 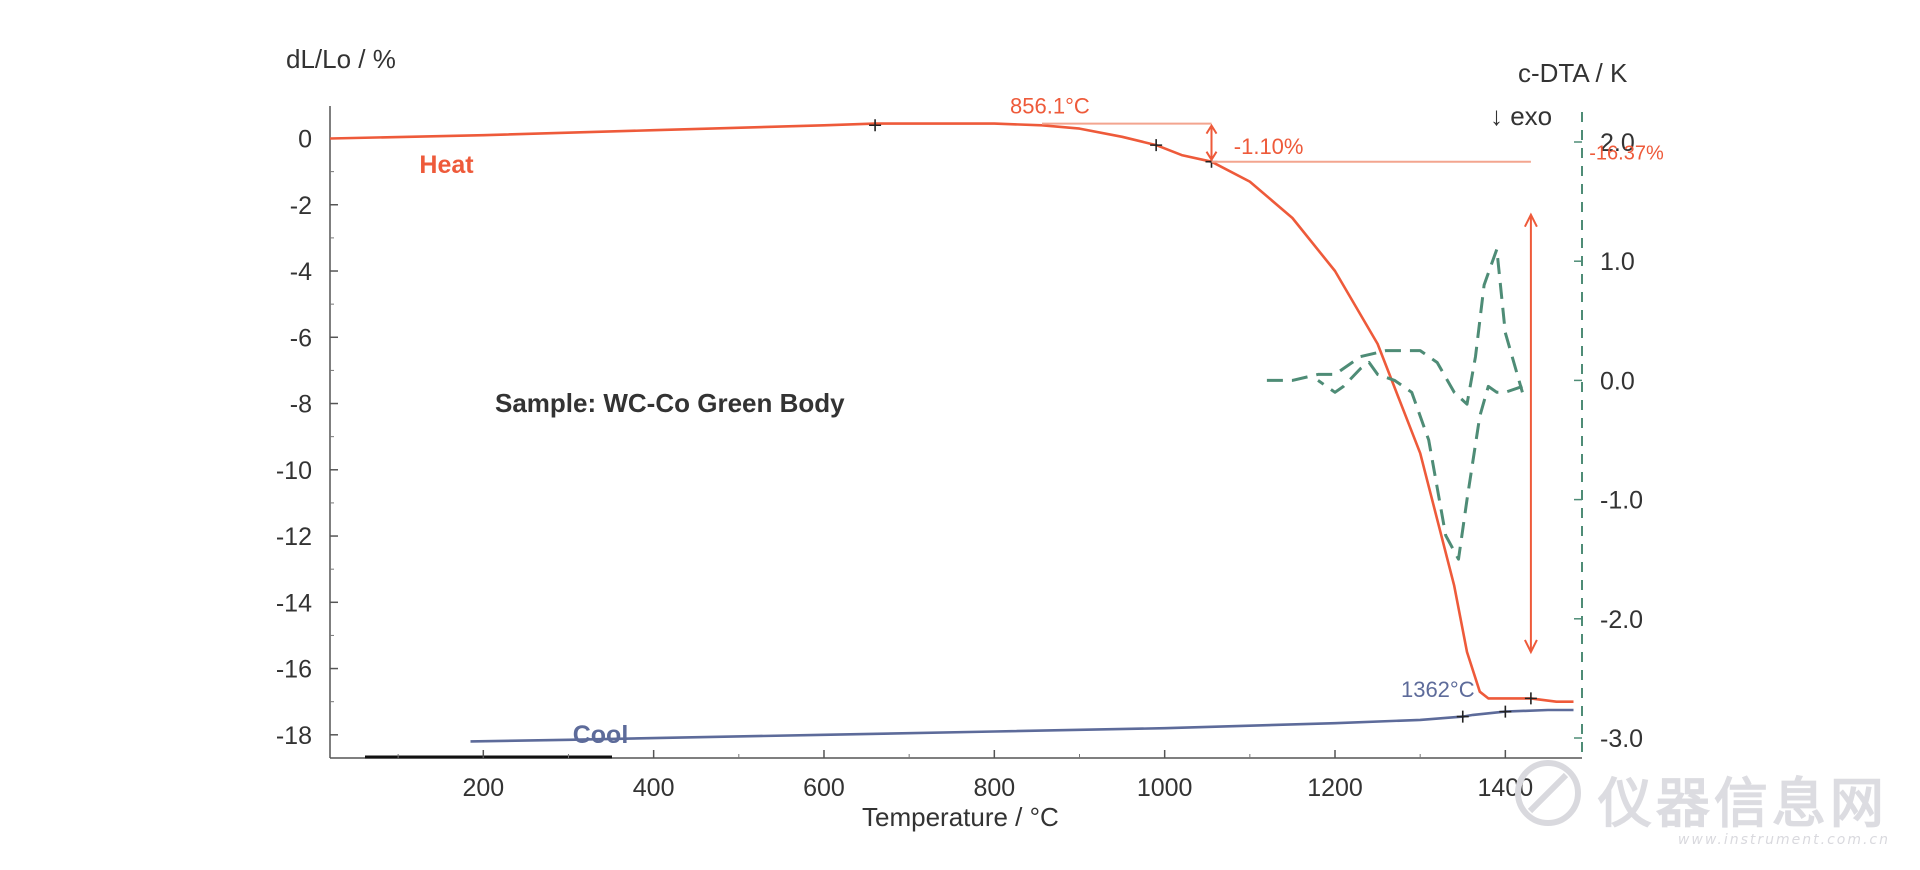 What do you see at coordinates (1621, 501) in the screenshot?
I see `y-right-tick-label: -1.0` at bounding box center [1621, 501].